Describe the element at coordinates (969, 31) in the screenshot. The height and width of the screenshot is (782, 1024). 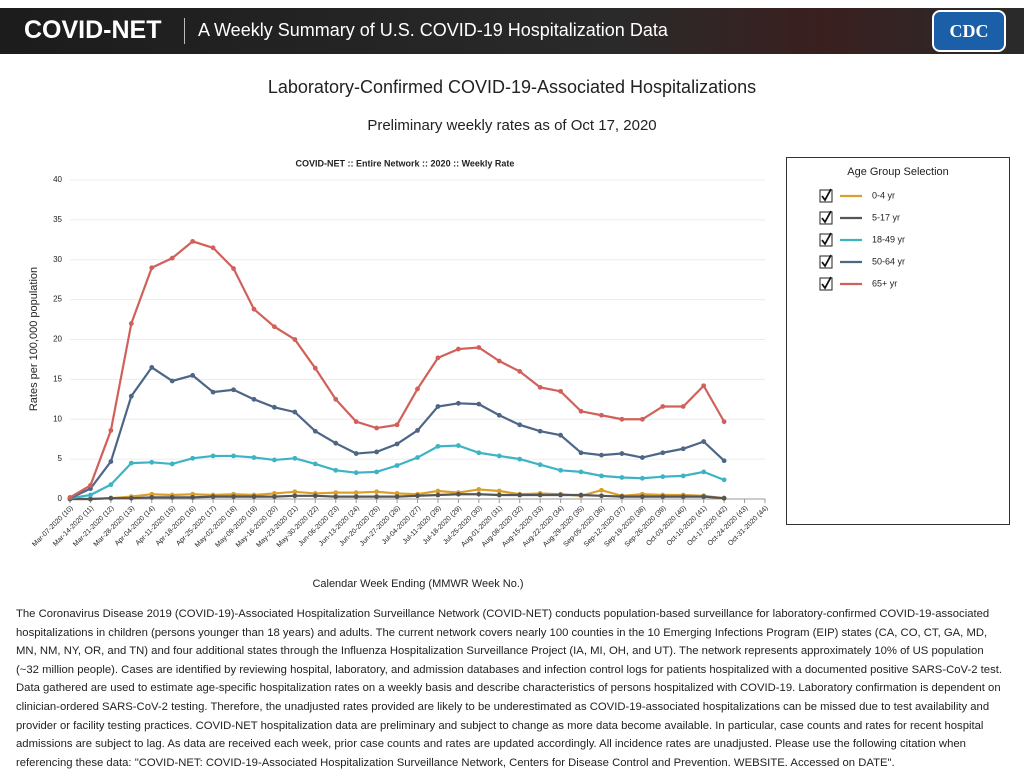
I see `cdc-logo: CDC` at that location.